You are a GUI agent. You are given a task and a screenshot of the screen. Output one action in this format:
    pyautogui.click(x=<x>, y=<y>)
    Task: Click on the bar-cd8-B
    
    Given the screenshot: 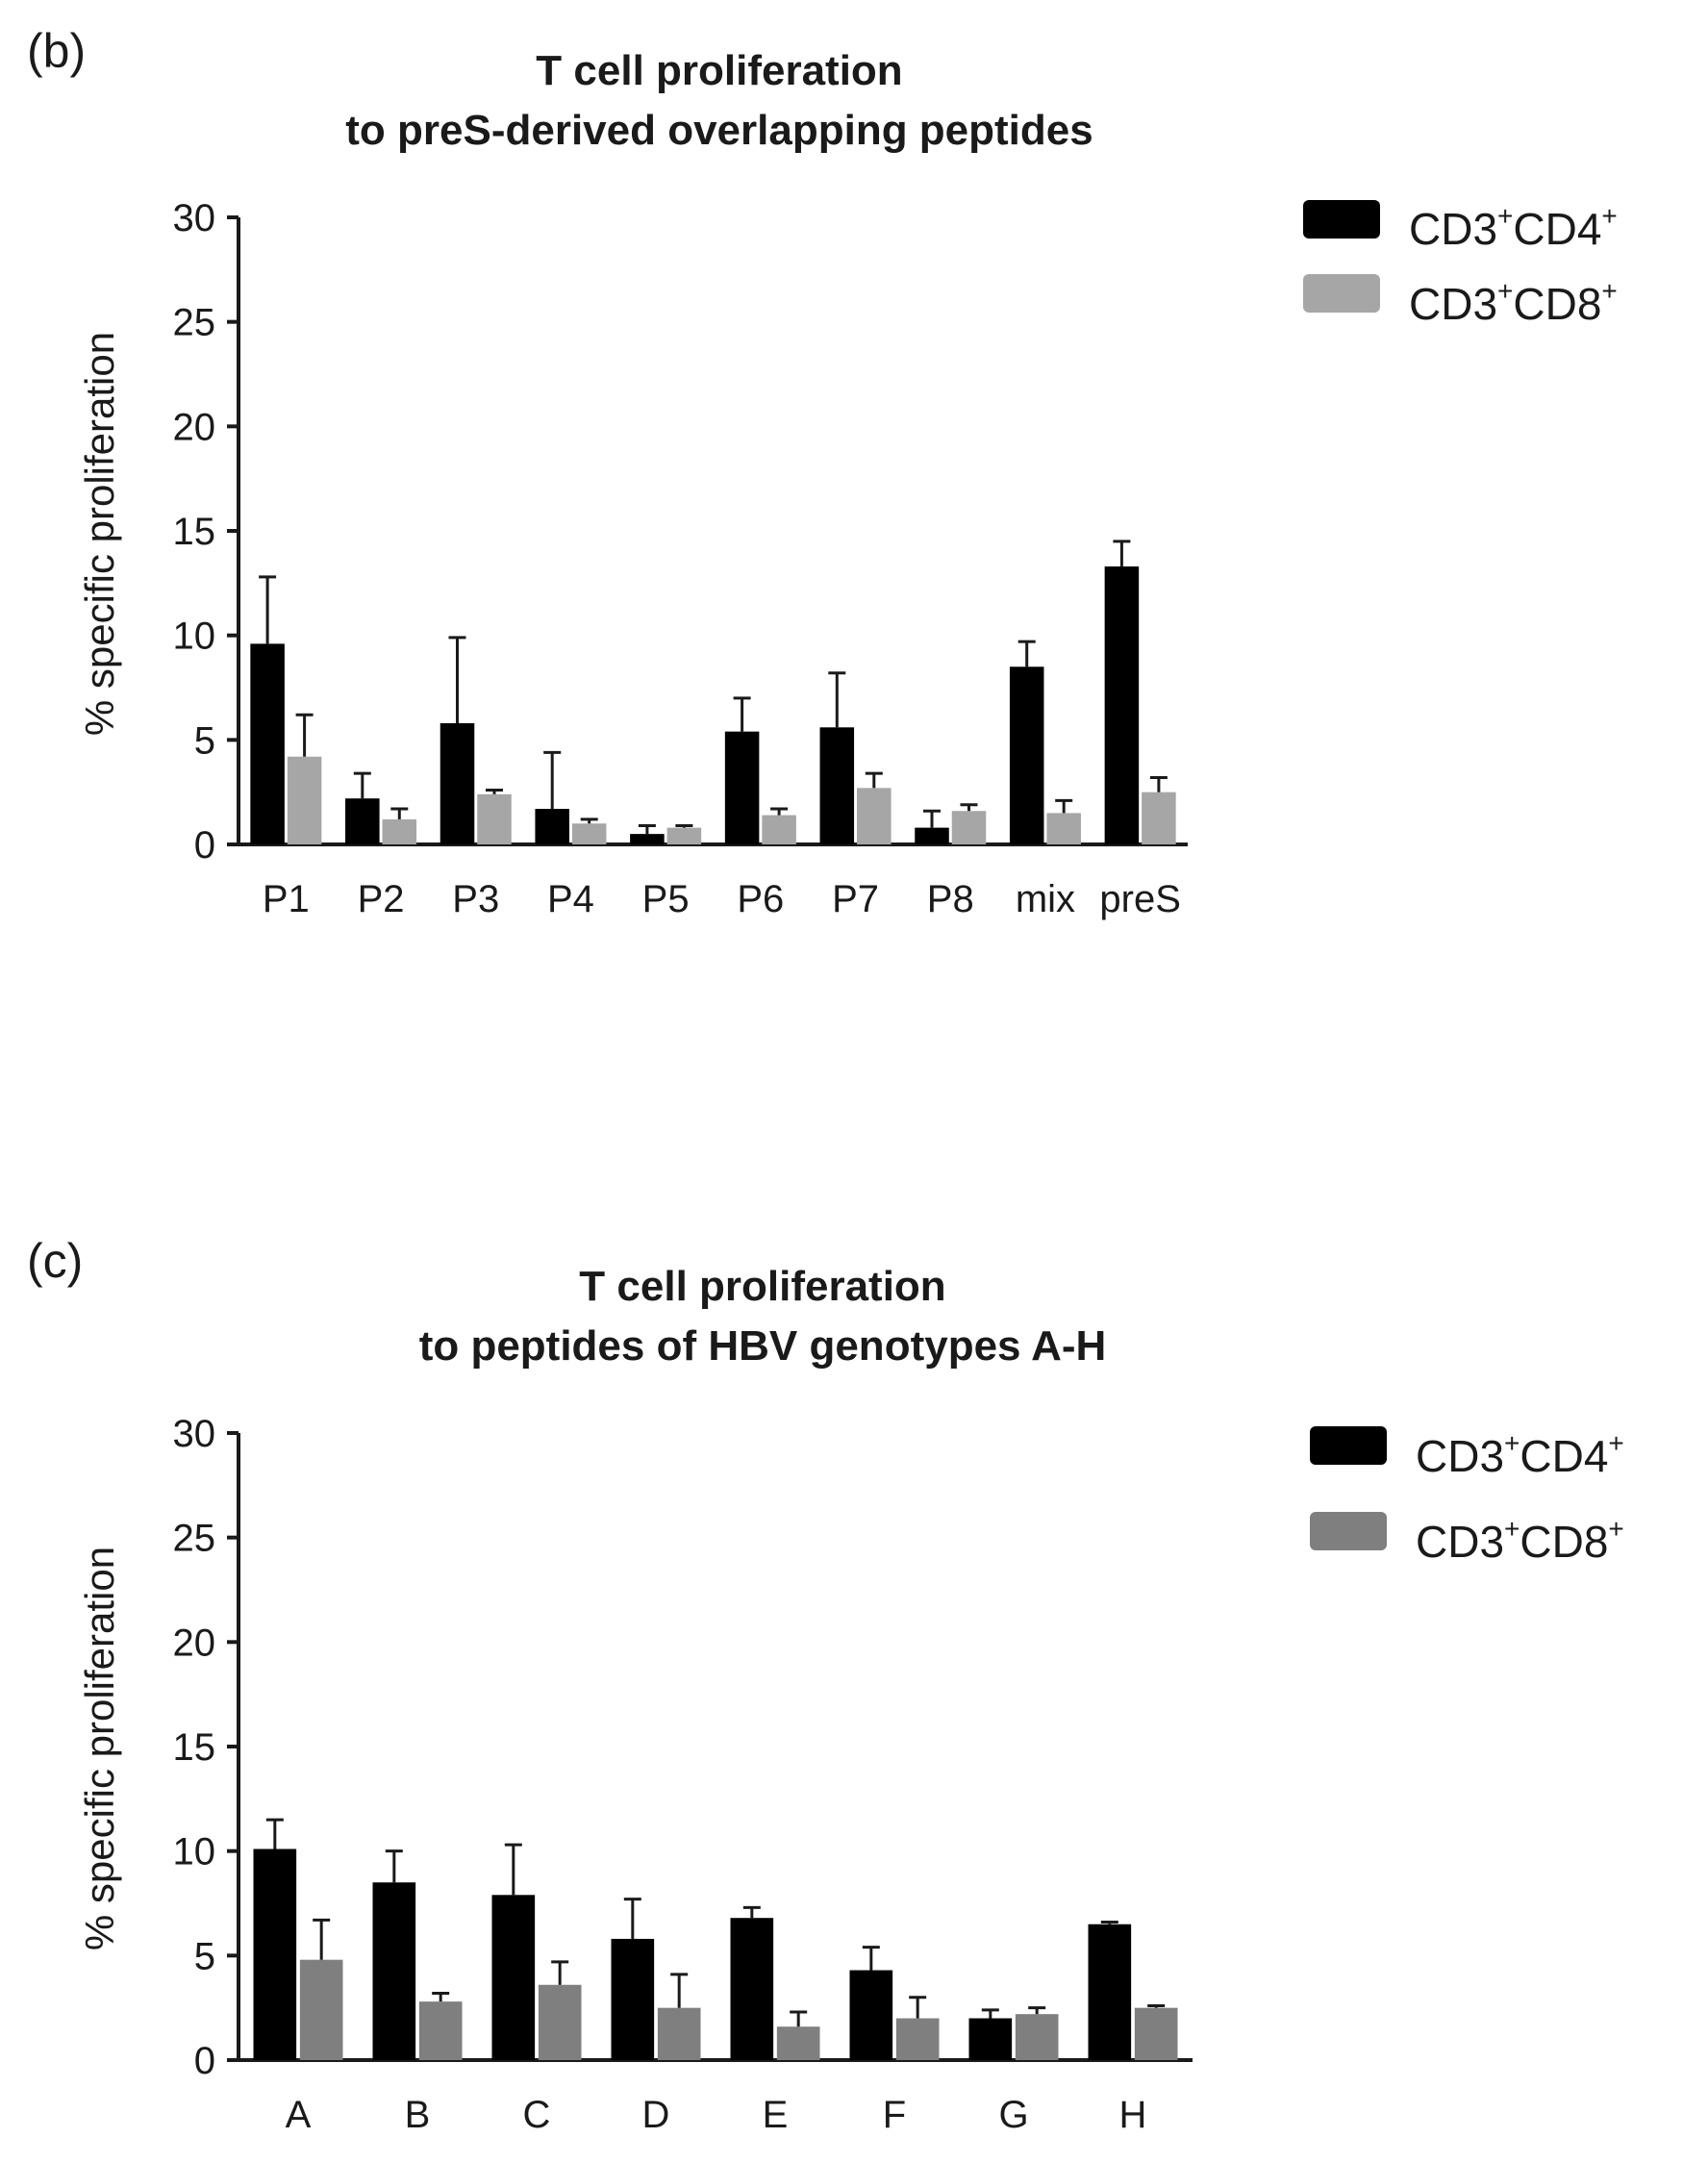 What is the action you would take?
    pyautogui.click(x=440, y=2030)
    